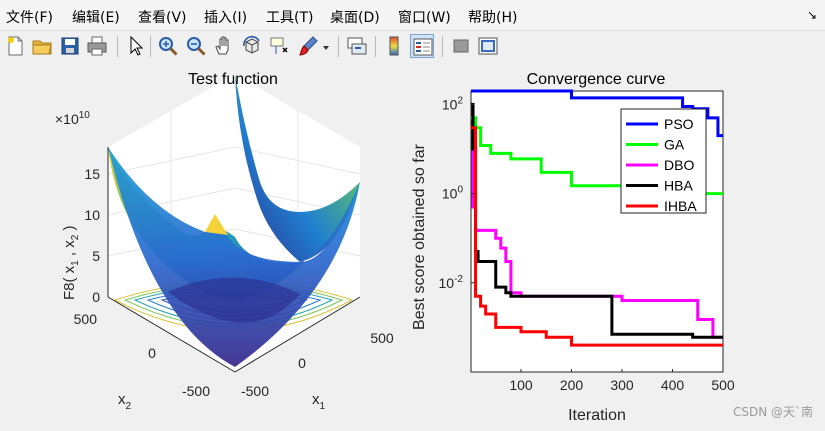 The height and width of the screenshot is (431, 825). I want to click on colorbar-icon, so click(394, 46).